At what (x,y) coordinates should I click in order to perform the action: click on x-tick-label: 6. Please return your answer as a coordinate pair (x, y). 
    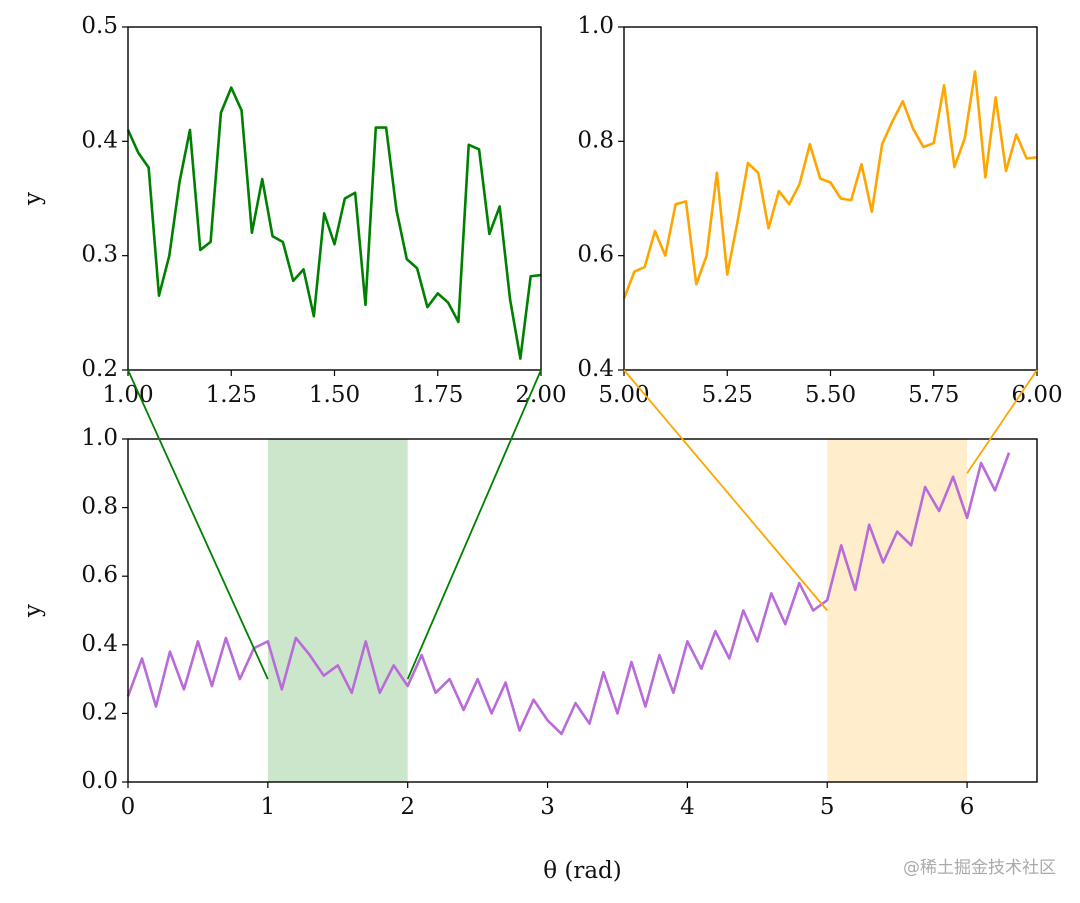
    Looking at the image, I should click on (967, 807).